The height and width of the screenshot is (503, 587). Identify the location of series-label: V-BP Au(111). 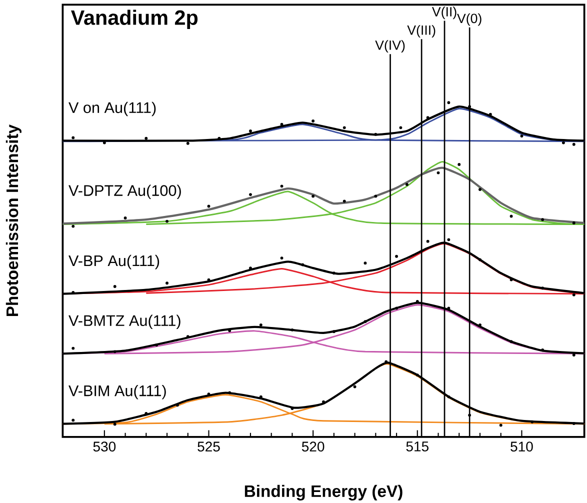
(114, 262).